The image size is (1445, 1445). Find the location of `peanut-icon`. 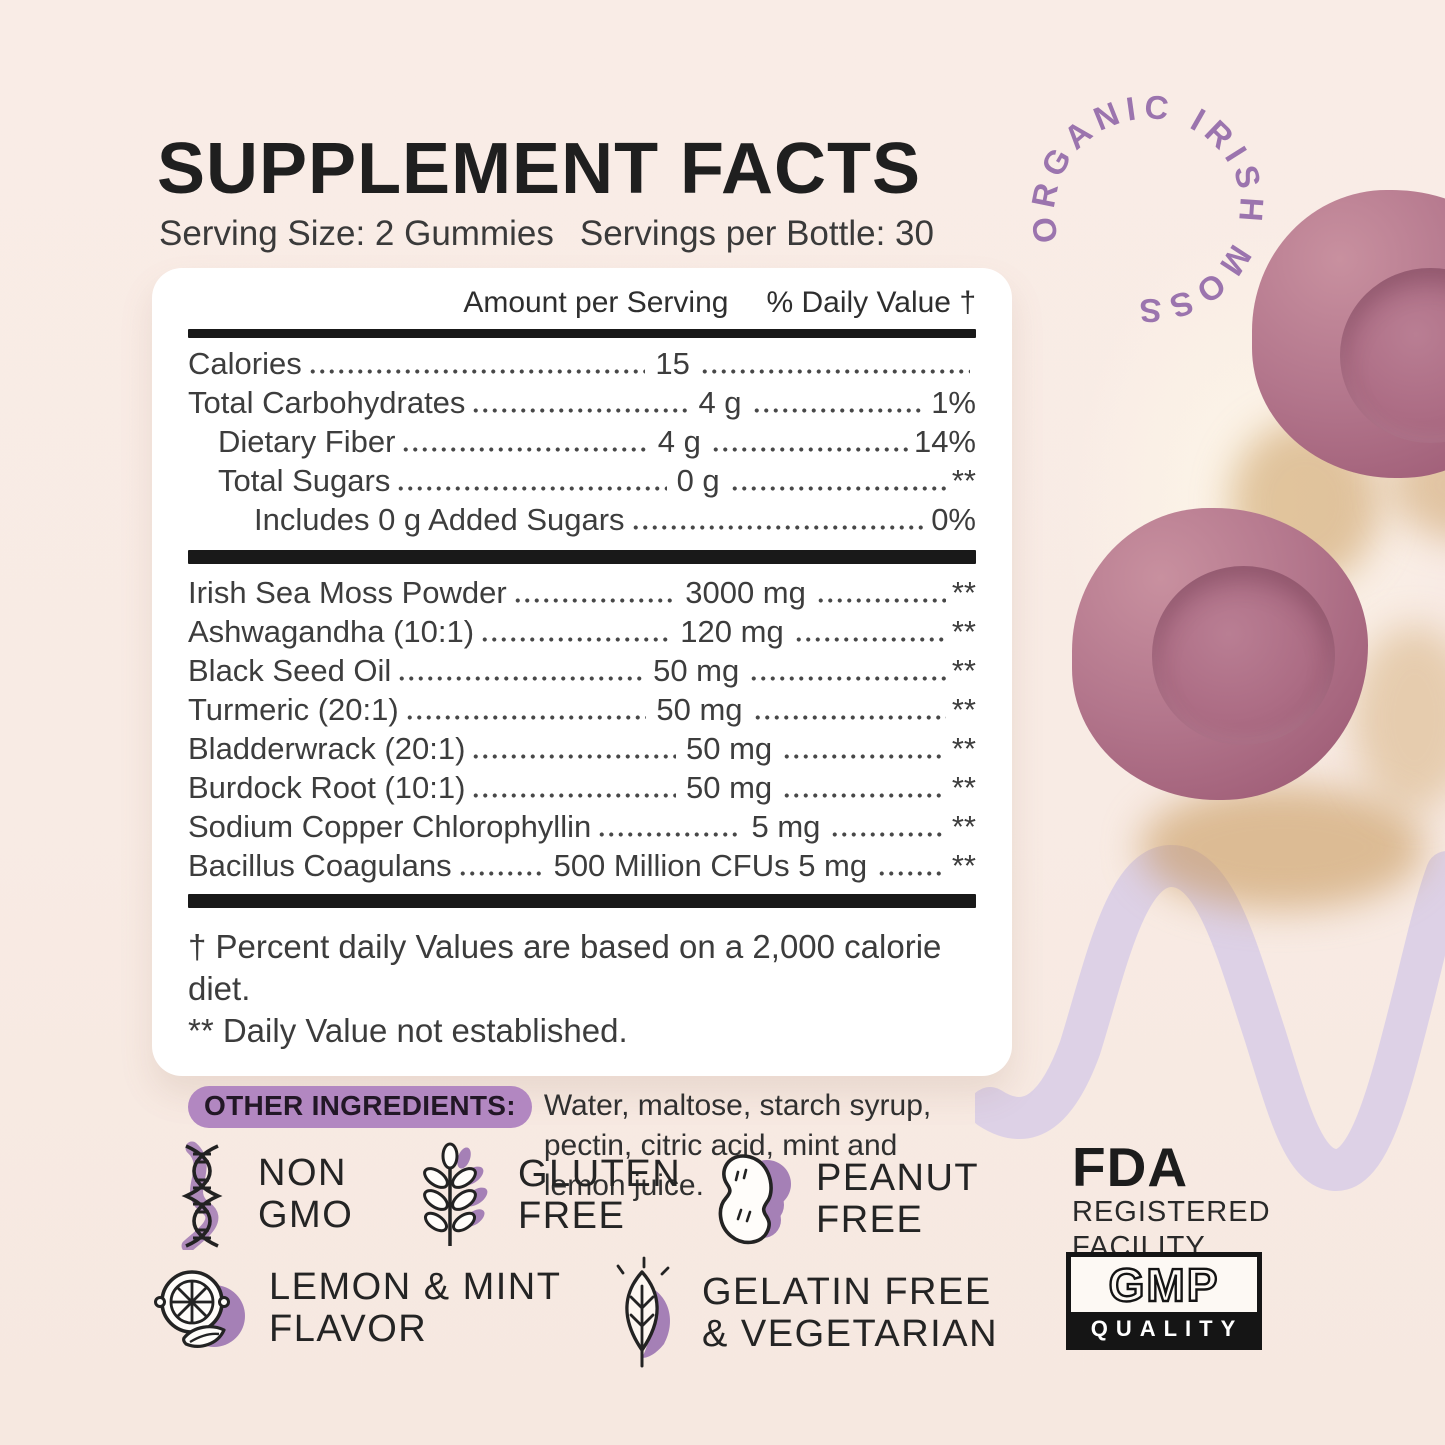

peanut-icon is located at coordinates (754, 1199).